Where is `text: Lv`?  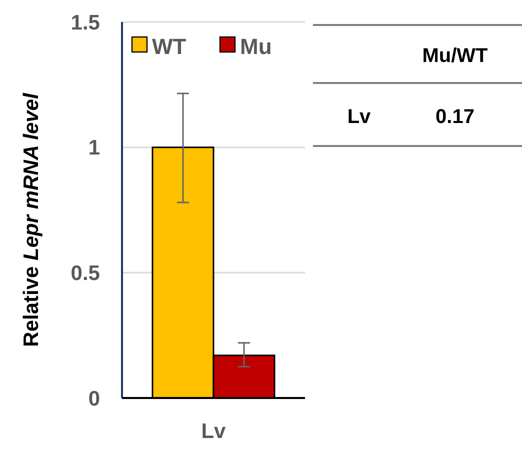
text: Lv is located at coordinates (359, 117).